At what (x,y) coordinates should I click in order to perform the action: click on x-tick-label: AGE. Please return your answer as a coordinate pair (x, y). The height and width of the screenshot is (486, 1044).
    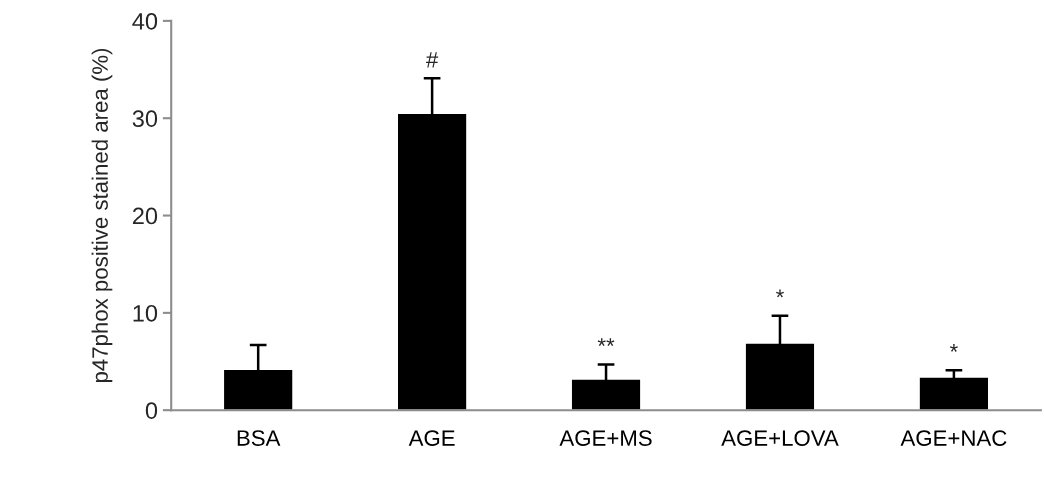
    Looking at the image, I should click on (431, 438).